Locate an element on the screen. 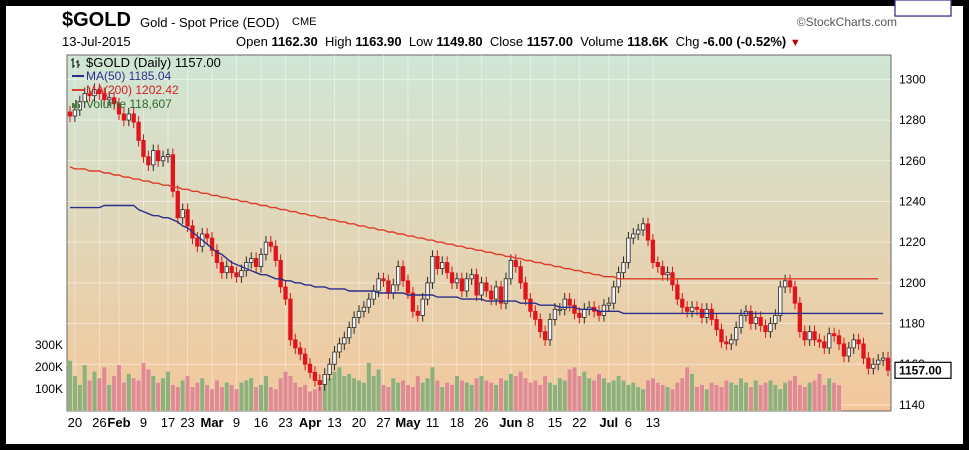 The image size is (969, 450). price-tick-label: 1260 is located at coordinates (912, 161).